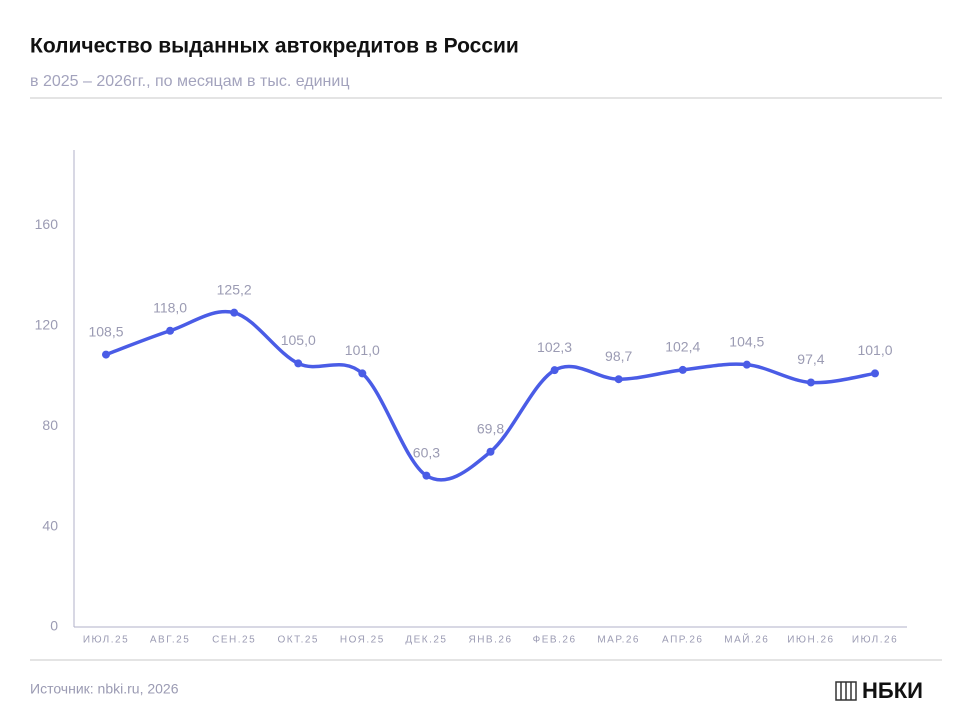  What do you see at coordinates (682, 640) in the screenshot?
I see `x-tick-label: АПР.26` at bounding box center [682, 640].